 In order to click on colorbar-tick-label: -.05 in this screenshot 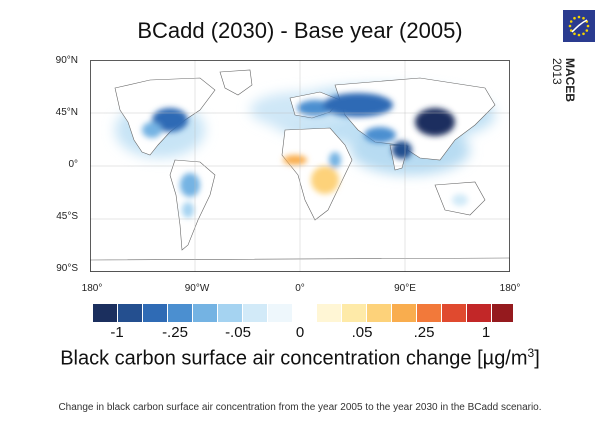, I will do `click(238, 332)`.